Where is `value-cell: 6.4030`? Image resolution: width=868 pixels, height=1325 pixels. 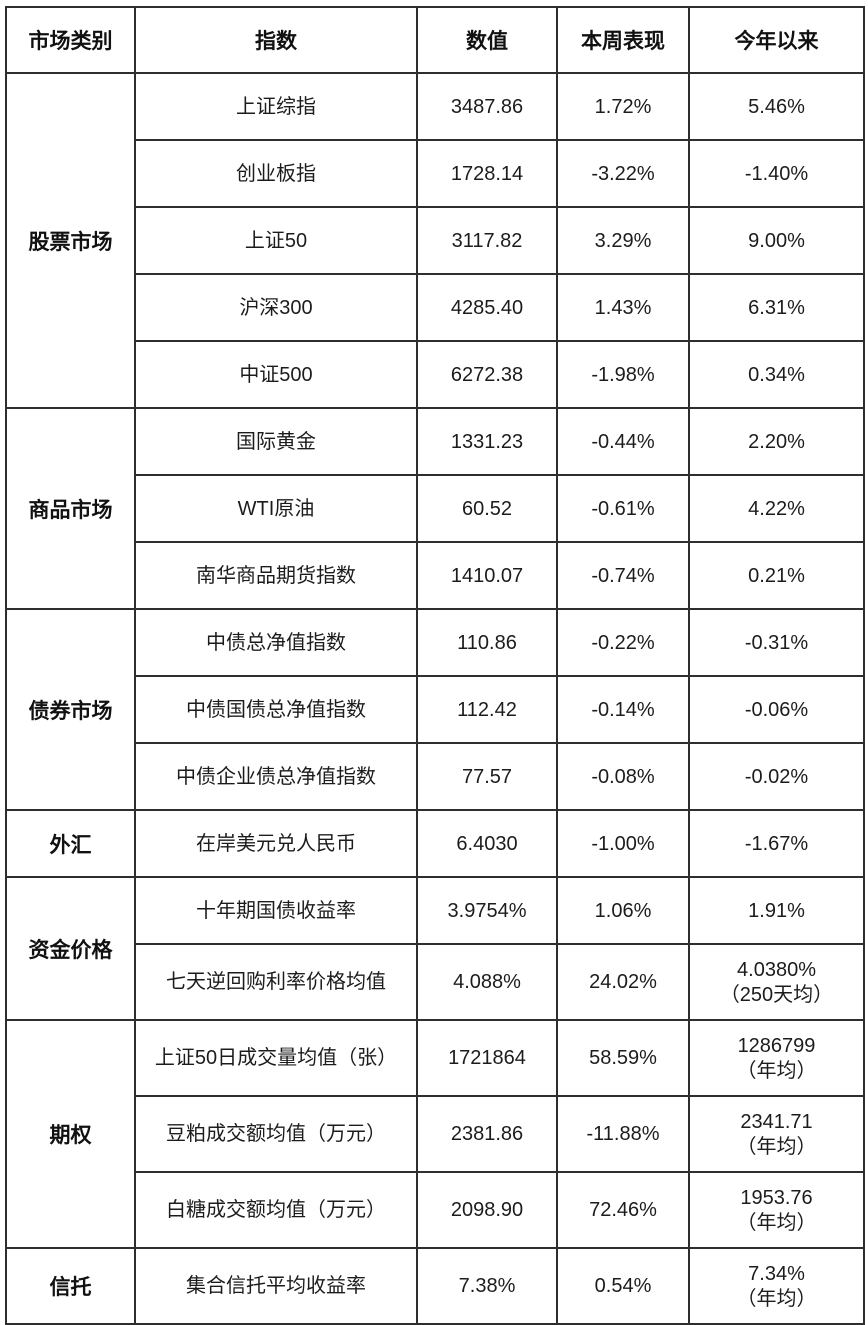
value-cell: 6.4030 is located at coordinates (487, 843).